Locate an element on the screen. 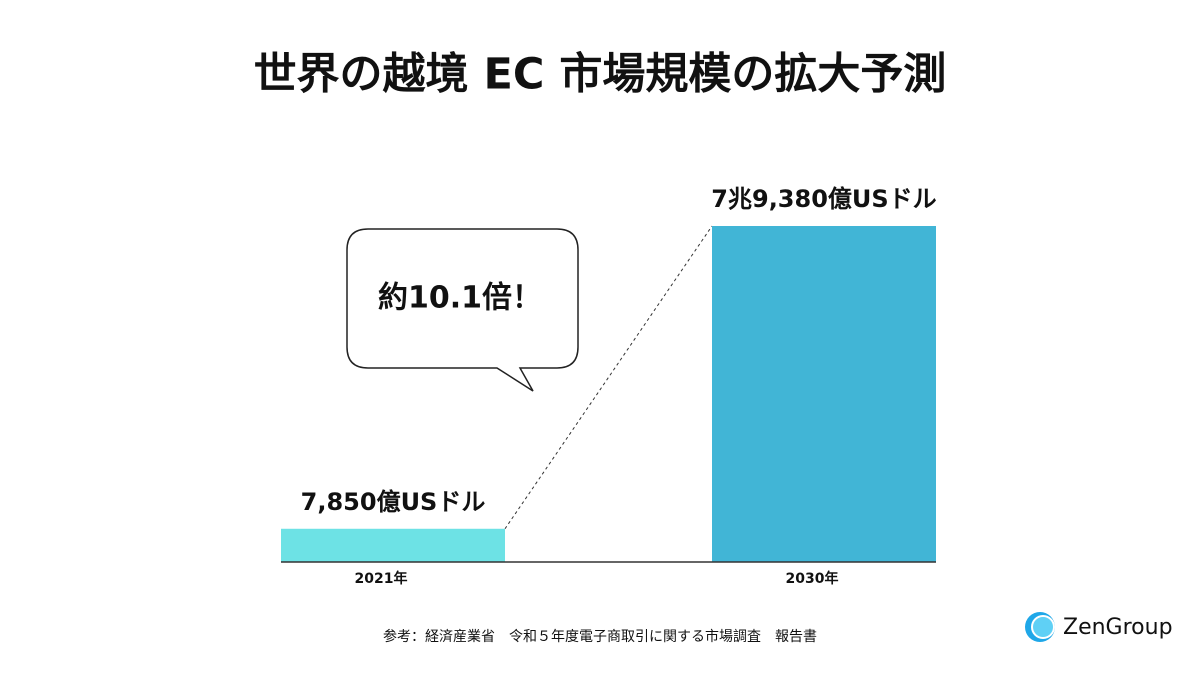  chart-title: 世界の越境 EC 市場規模の拡大予測 is located at coordinates (600, 75).